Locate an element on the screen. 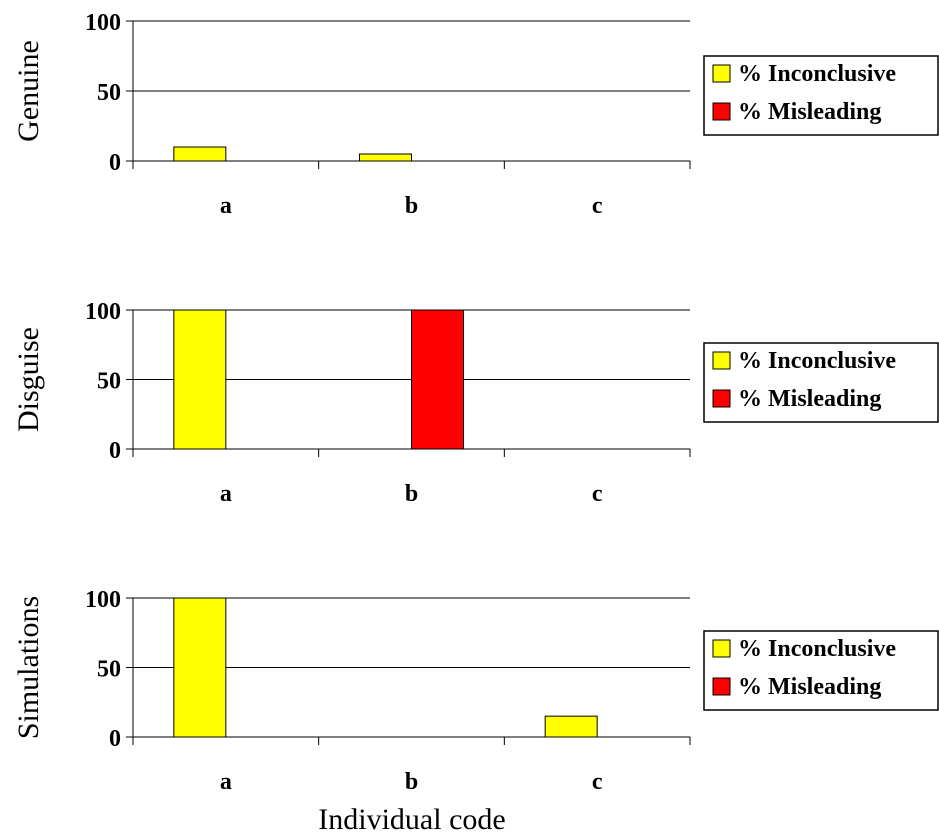 This screenshot has width=939, height=837. y-axis-label: Disguise is located at coordinates (28, 379).